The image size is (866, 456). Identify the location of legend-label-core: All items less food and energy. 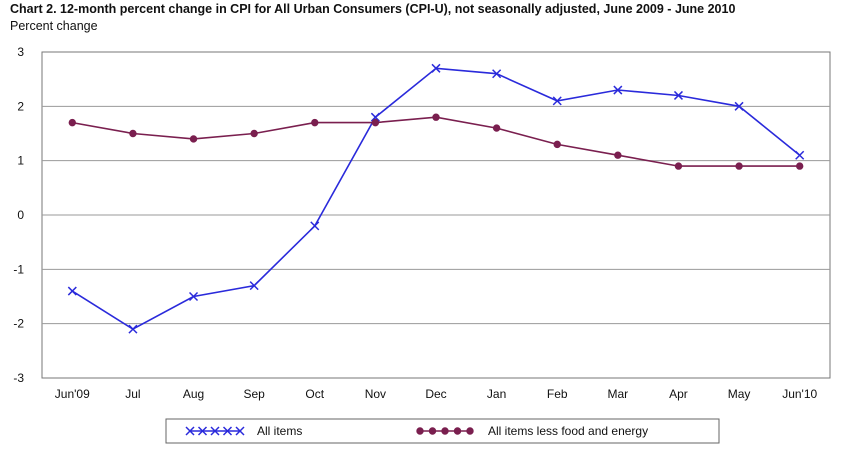
(568, 431).